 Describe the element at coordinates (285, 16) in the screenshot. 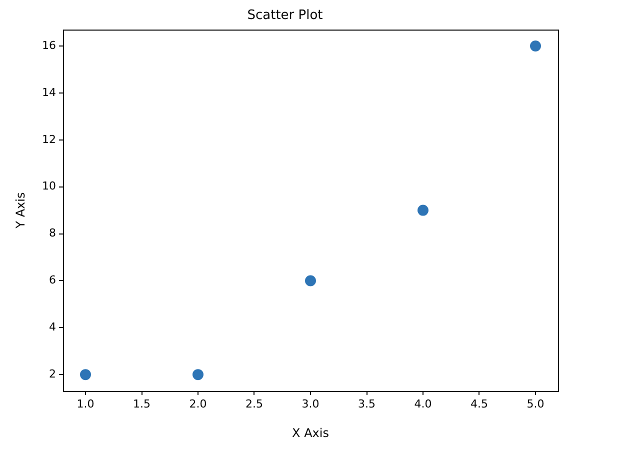

I see `chart-title: Scatter Plot` at that location.